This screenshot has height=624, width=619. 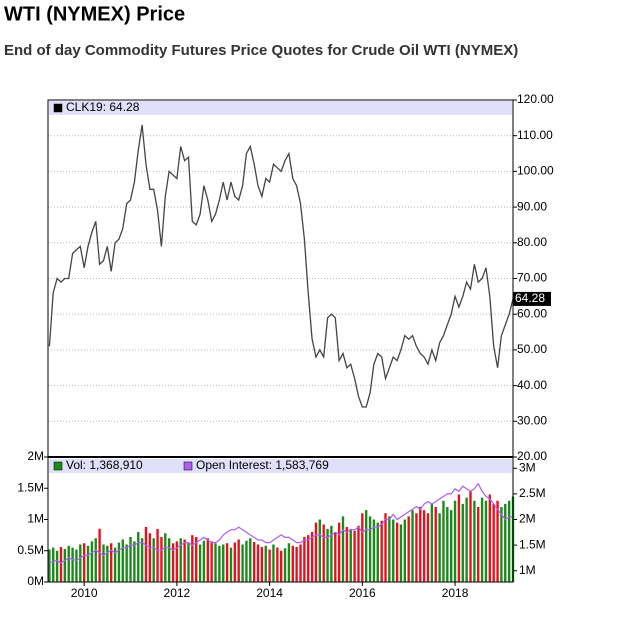 What do you see at coordinates (532, 544) in the screenshot?
I see `y3-tick-label: 1.5M` at bounding box center [532, 544].